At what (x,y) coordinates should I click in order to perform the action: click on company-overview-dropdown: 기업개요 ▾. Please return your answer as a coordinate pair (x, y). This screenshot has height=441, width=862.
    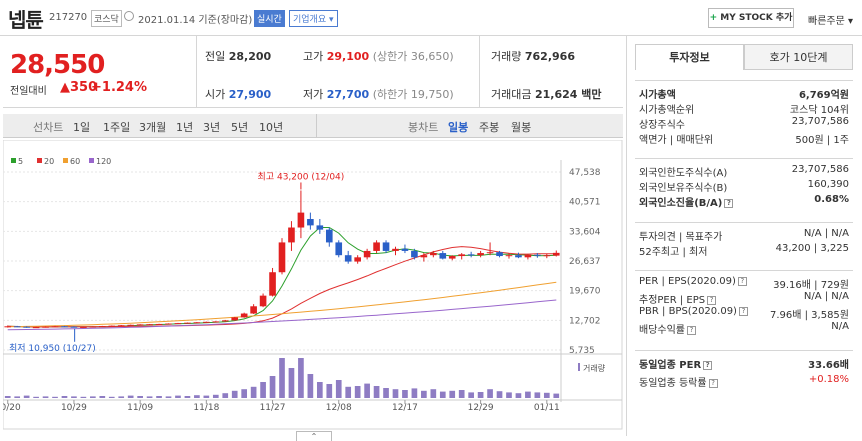
    Looking at the image, I should click on (313, 18).